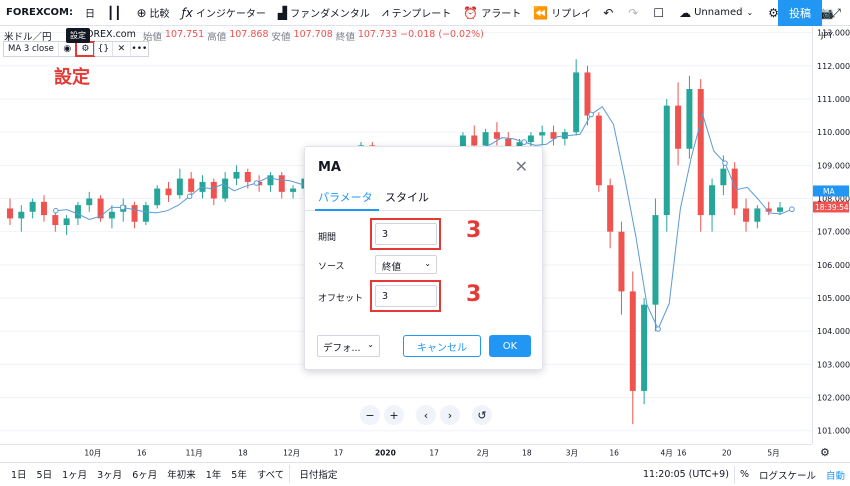 This screenshot has height=486, width=850. Describe the element at coordinates (800, 13) in the screenshot. I see `post-button: 投稿` at that location.